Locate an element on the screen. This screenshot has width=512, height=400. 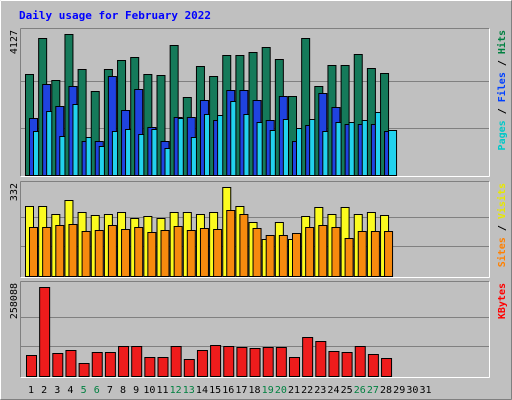
day-label-19: 19 is located at coordinates (268, 390).